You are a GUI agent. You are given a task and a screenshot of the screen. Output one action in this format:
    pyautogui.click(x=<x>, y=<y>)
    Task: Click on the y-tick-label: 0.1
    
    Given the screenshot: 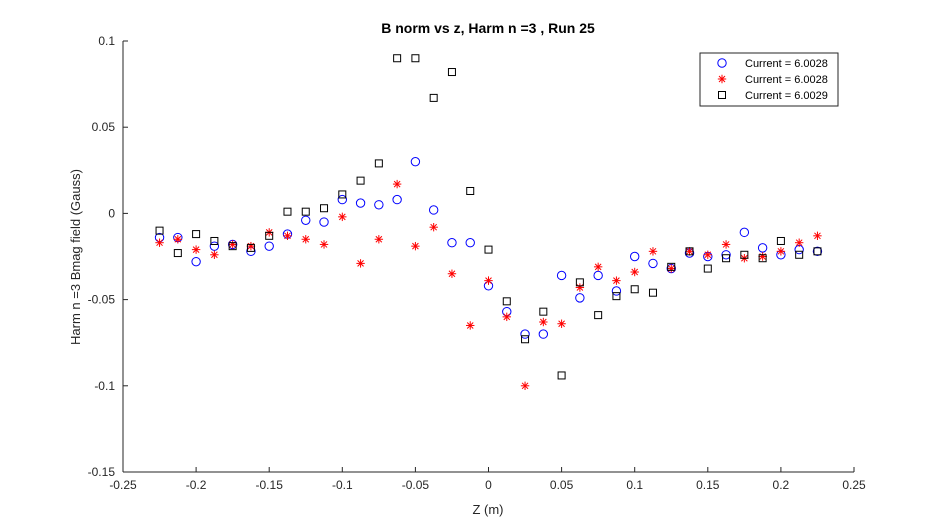 What is the action you would take?
    pyautogui.click(x=106, y=41)
    